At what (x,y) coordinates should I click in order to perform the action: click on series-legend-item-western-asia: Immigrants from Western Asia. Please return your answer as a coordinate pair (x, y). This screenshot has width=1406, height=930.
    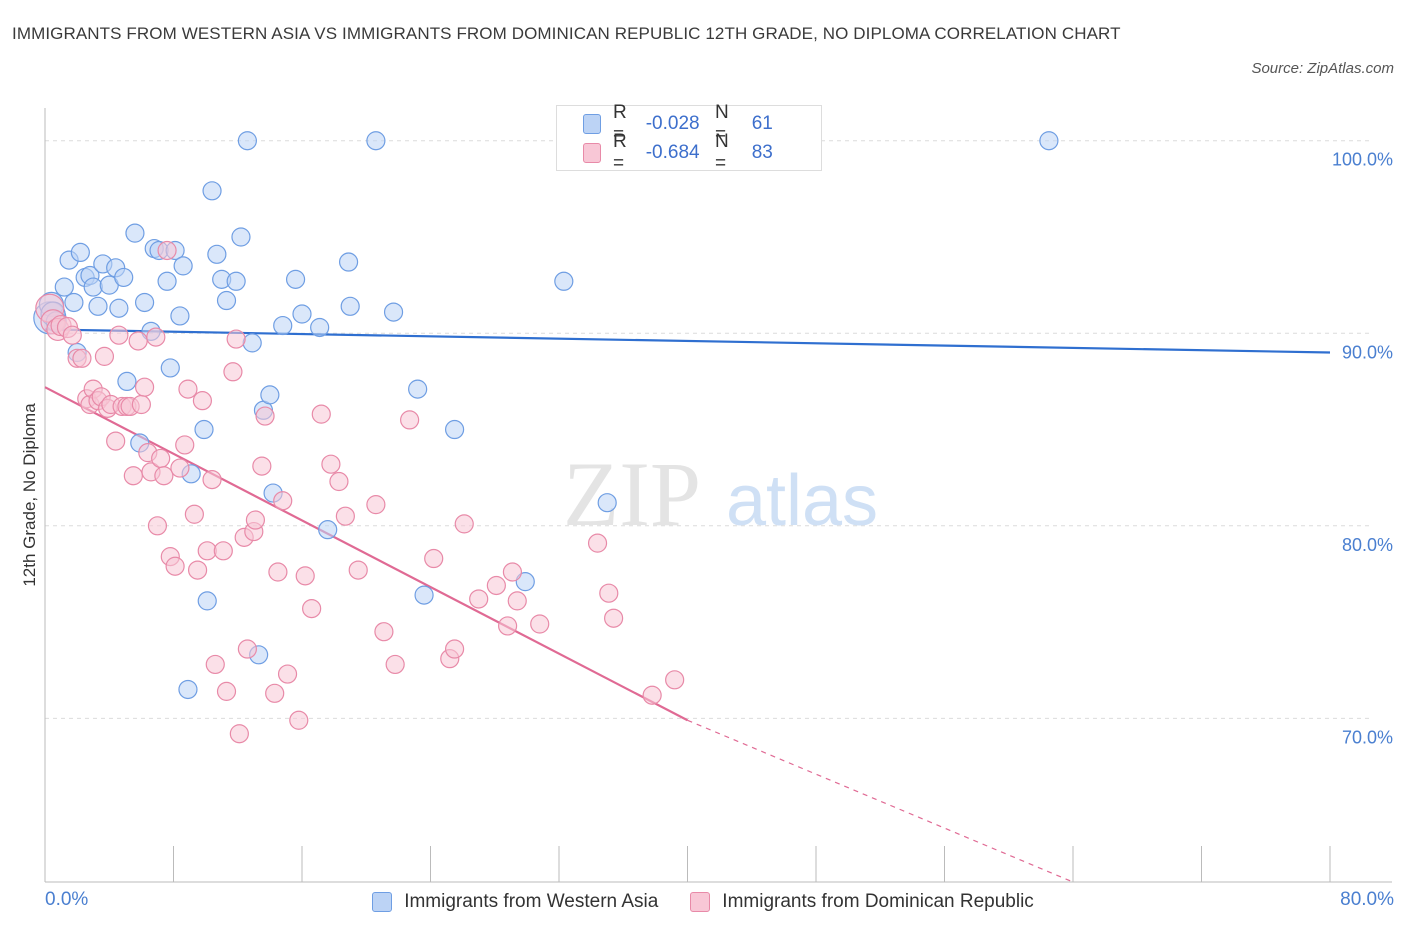
    Looking at the image, I should click on (515, 902).